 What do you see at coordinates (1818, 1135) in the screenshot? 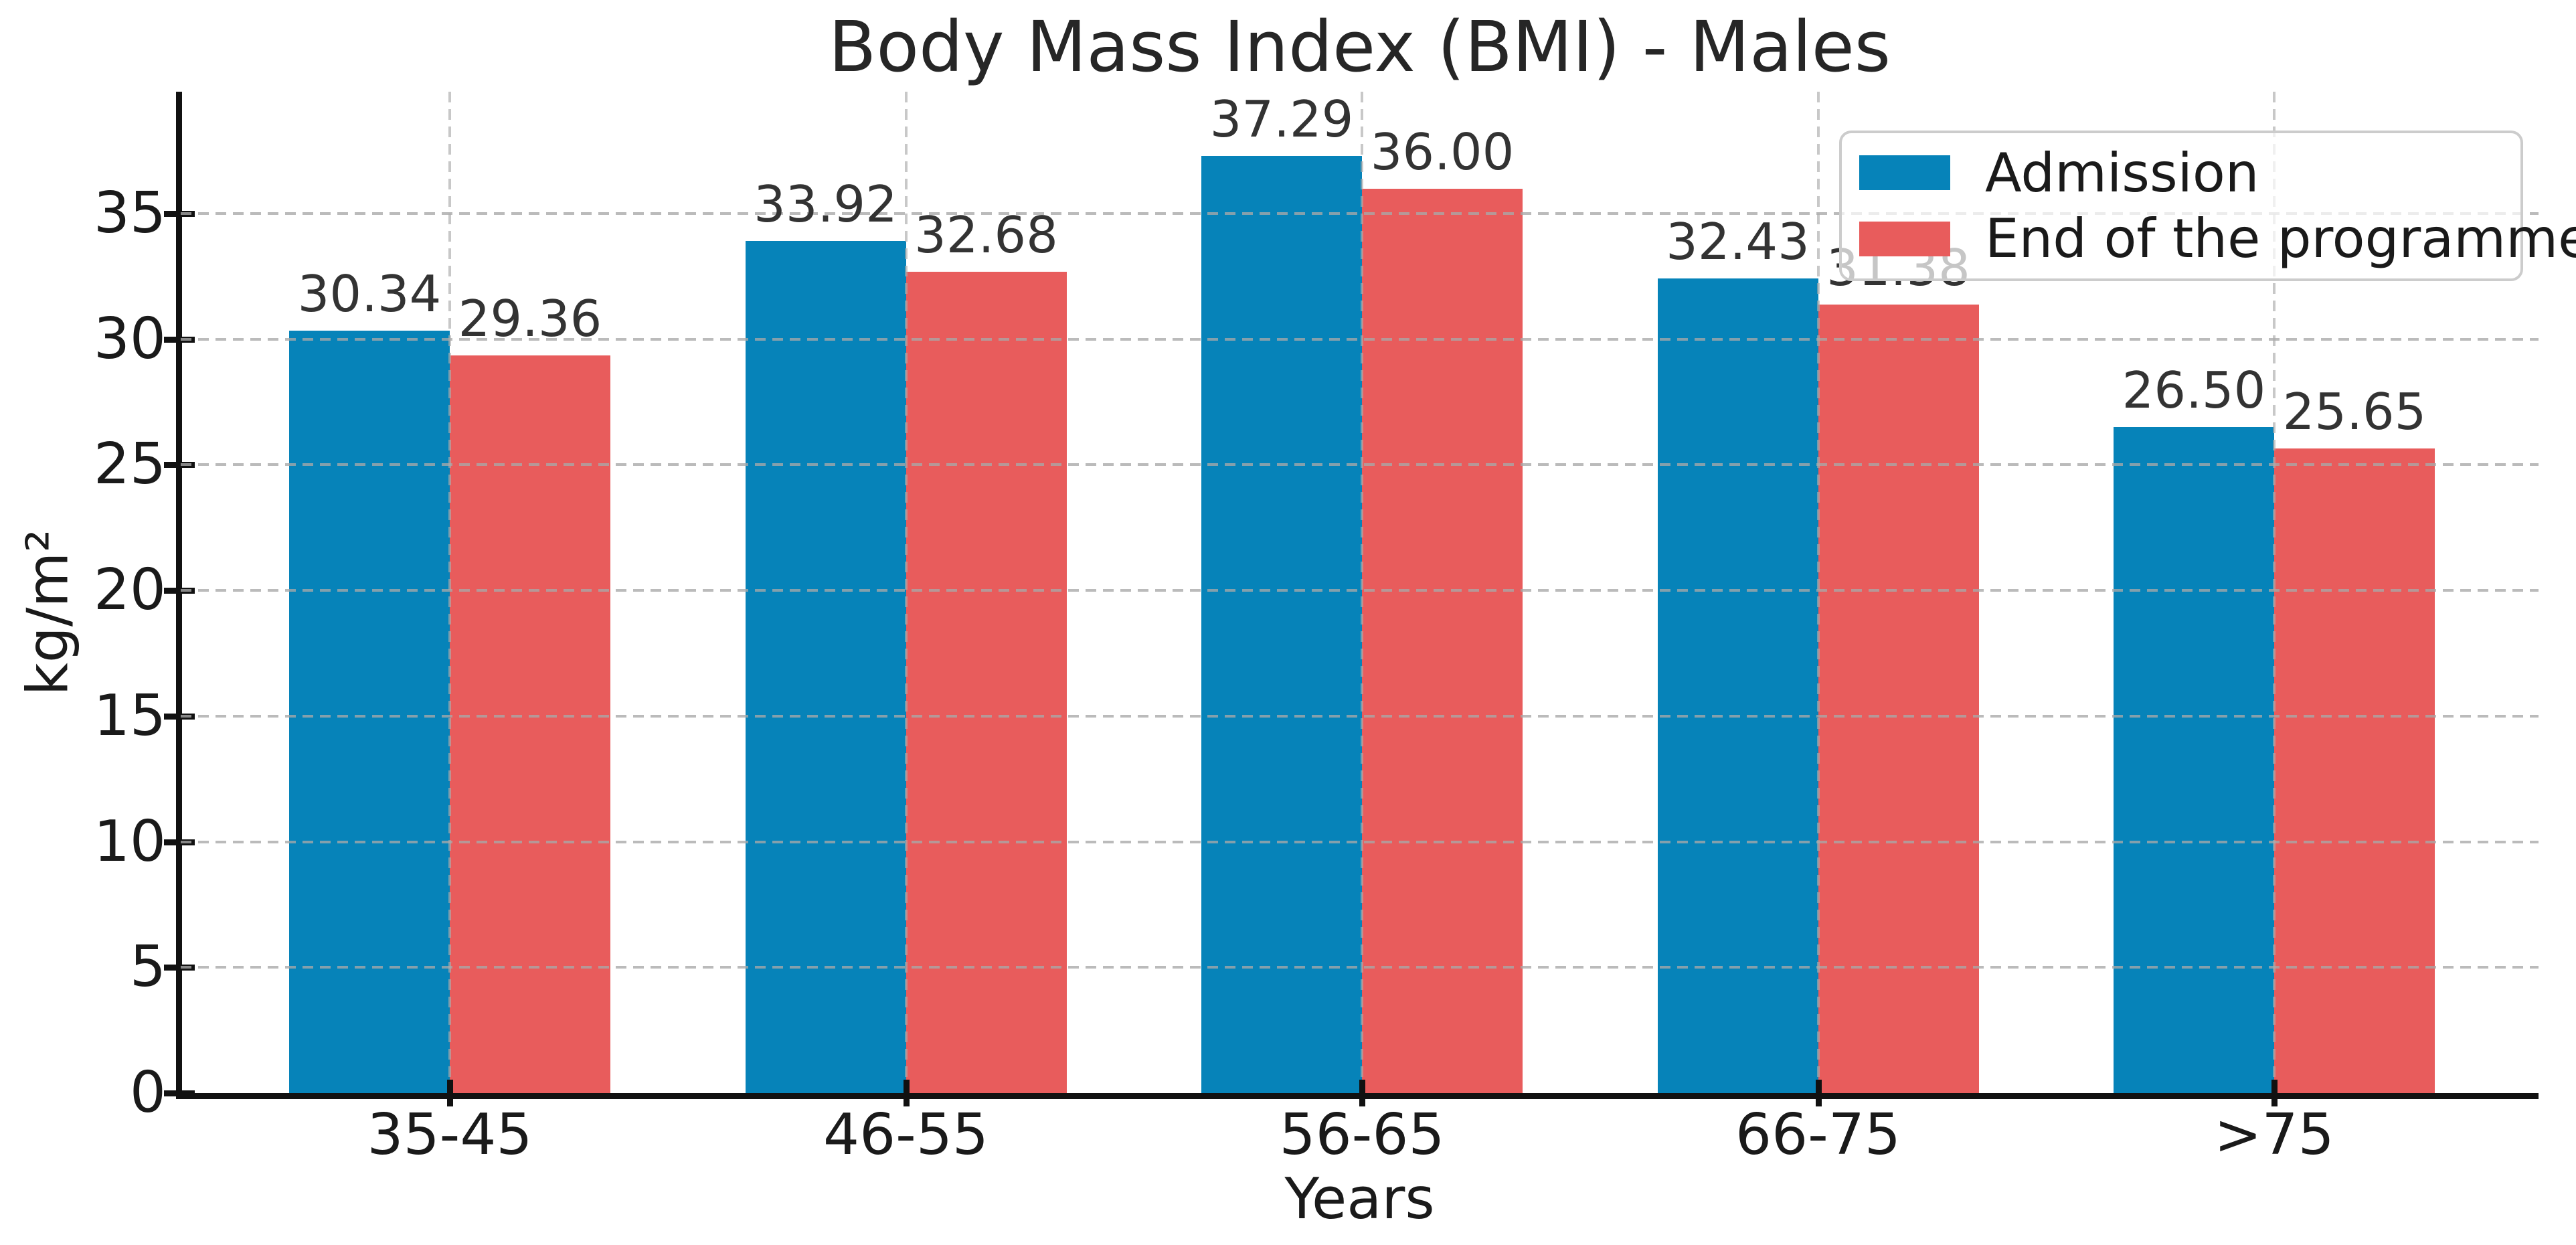
I see `x-tick-label-66-75: 66-75` at bounding box center [1818, 1135].